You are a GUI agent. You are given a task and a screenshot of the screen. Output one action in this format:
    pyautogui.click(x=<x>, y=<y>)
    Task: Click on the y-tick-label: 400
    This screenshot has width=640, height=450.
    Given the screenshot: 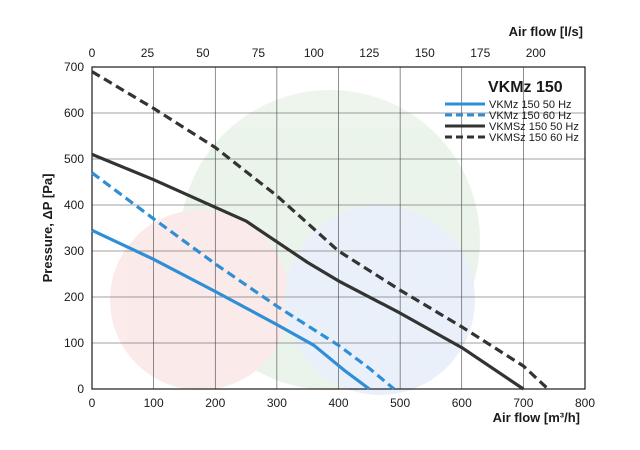 What is the action you would take?
    pyautogui.click(x=74, y=205)
    